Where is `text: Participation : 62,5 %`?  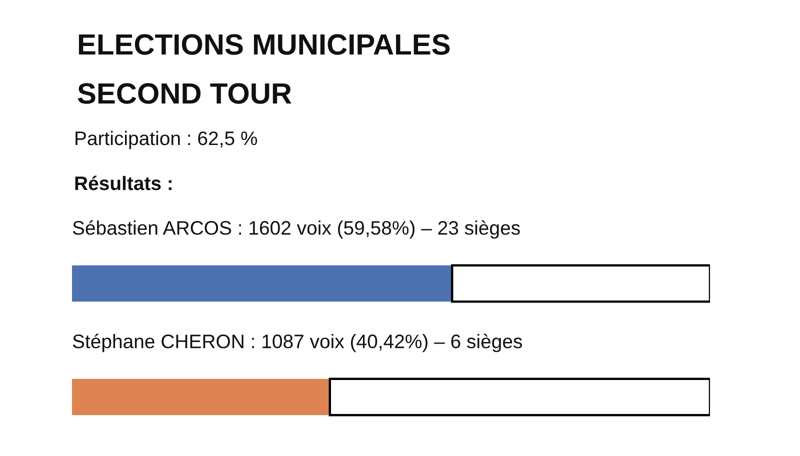
text: Participation : 62,5 % is located at coordinates (167, 140).